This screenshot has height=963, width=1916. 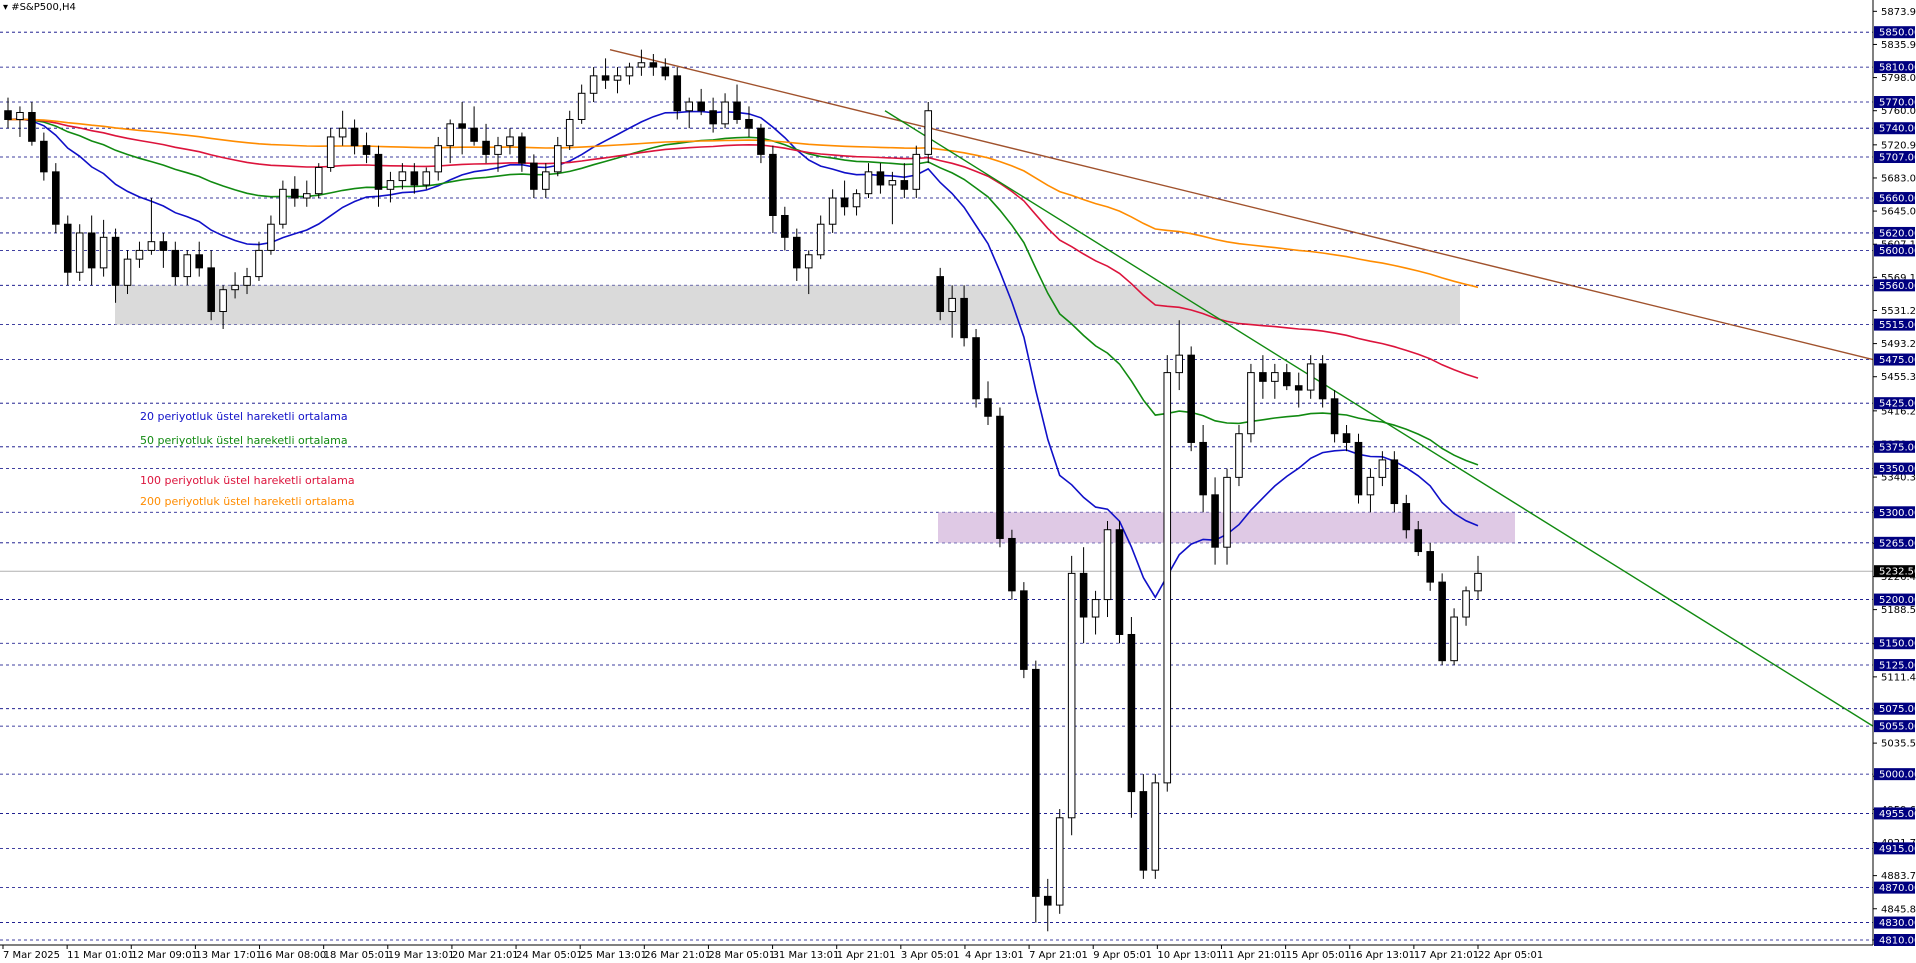 I want to click on x-tick-label: 28 Mar 05:01, so click(x=741, y=955).